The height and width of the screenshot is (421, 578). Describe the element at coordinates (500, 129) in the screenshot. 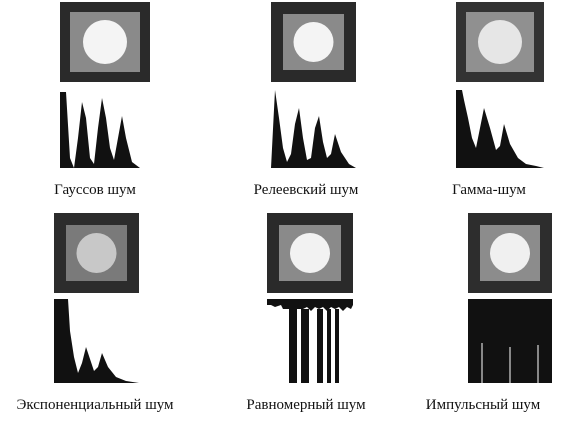

I see `gamma-histogram` at that location.